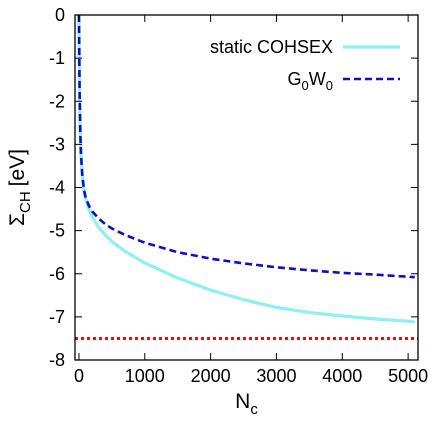  What do you see at coordinates (57, 58) in the screenshot?
I see `y-tick-label: -1` at bounding box center [57, 58].